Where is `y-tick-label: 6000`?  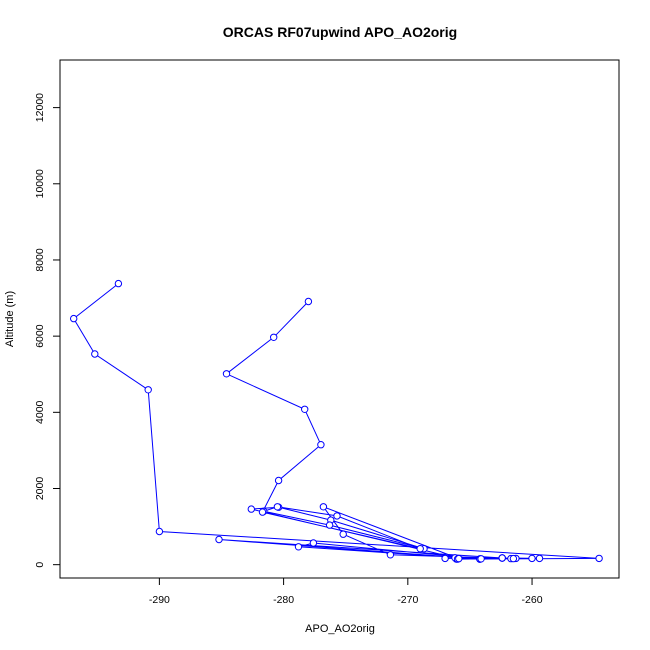 y-tick-label: 6000 is located at coordinates (40, 336).